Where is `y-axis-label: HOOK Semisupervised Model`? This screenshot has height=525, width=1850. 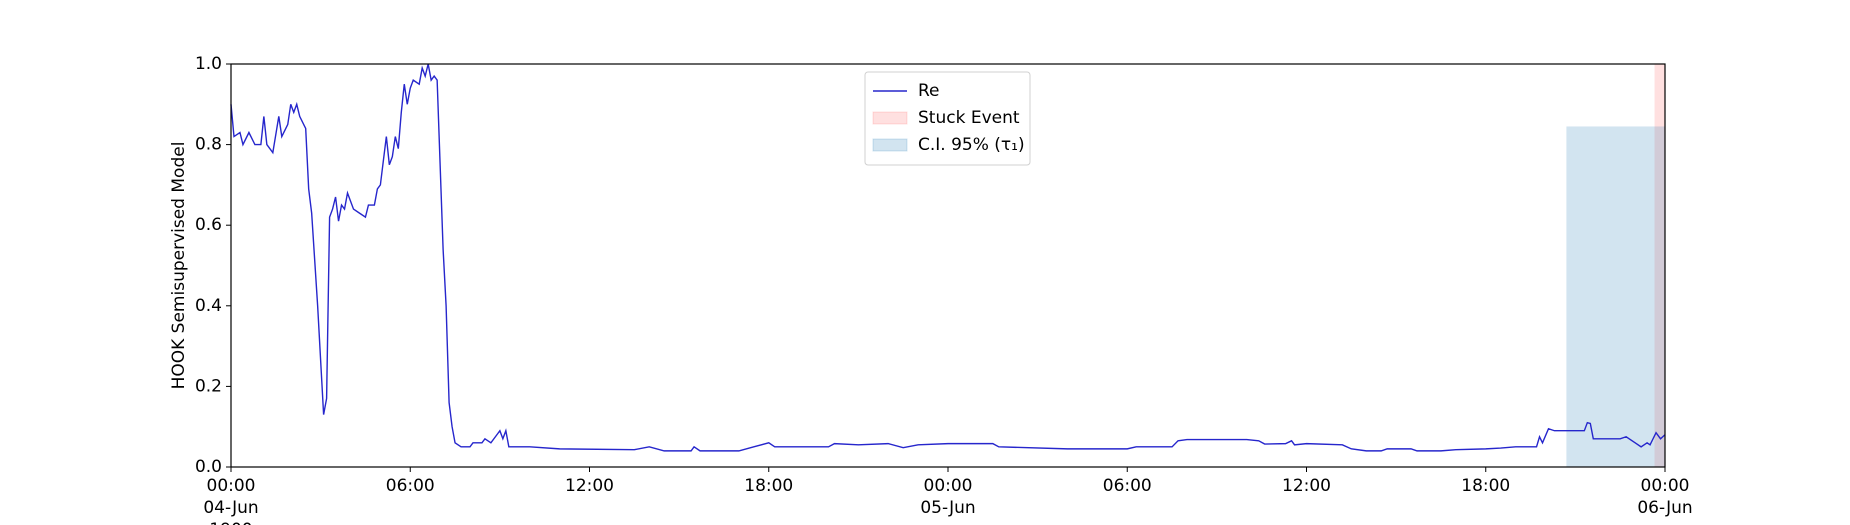 y-axis-label: HOOK Semisupervised Model is located at coordinates (179, 266).